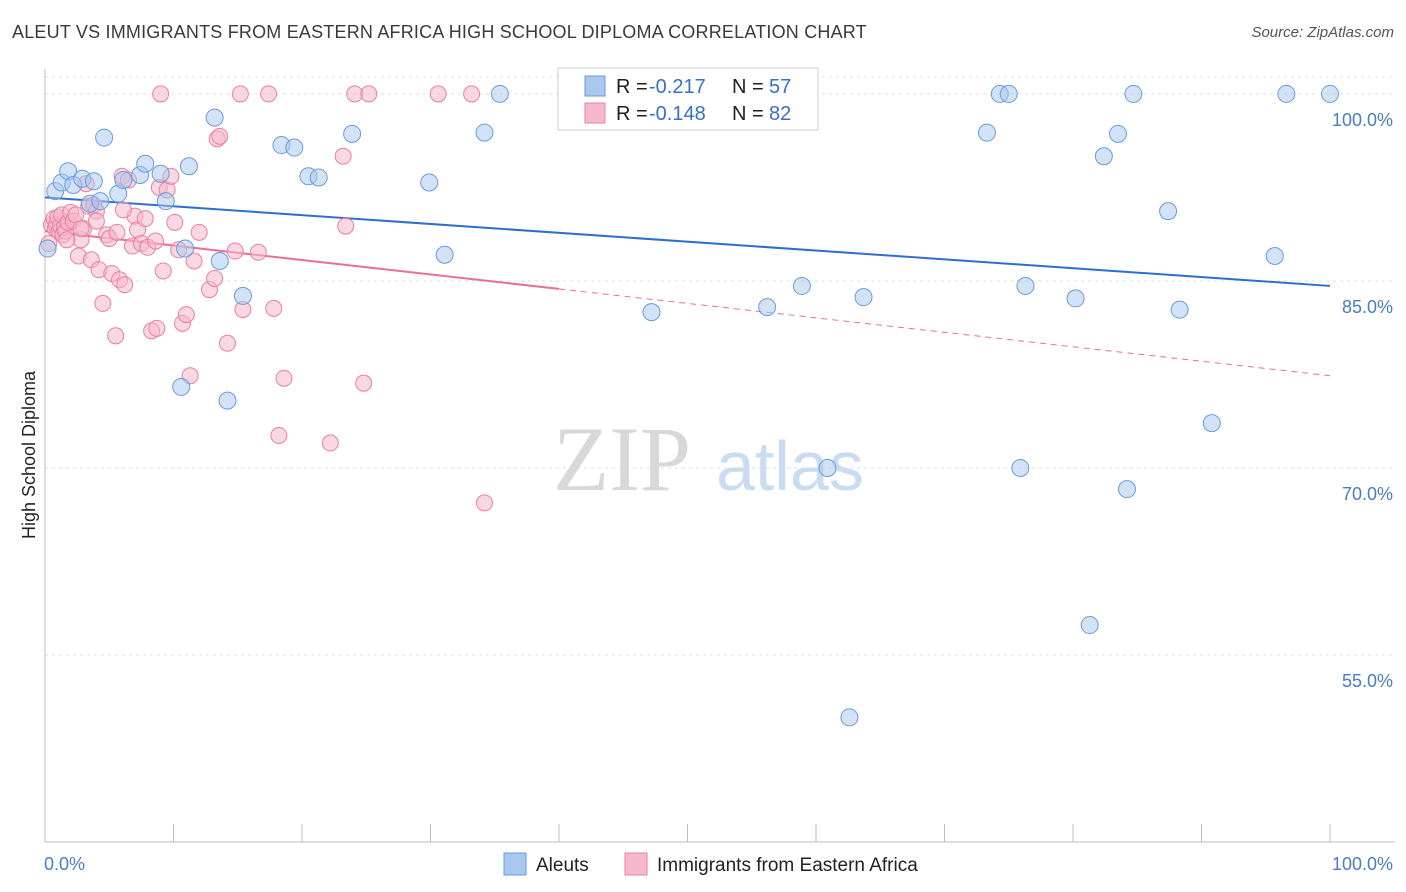 The image size is (1406, 892). I want to click on y-tick-label: 55.0%, so click(1367, 681).